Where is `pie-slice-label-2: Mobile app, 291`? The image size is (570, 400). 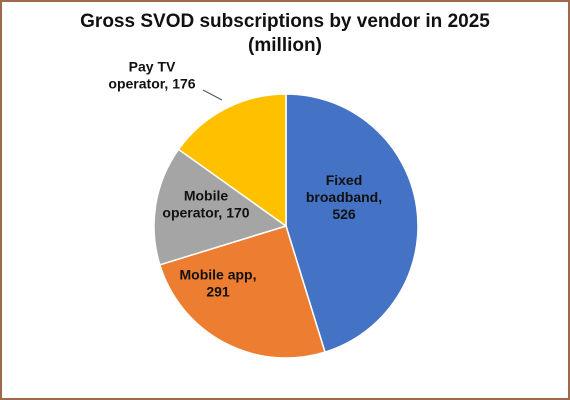
pie-slice-label-2: Mobile app, 291 is located at coordinates (218, 283).